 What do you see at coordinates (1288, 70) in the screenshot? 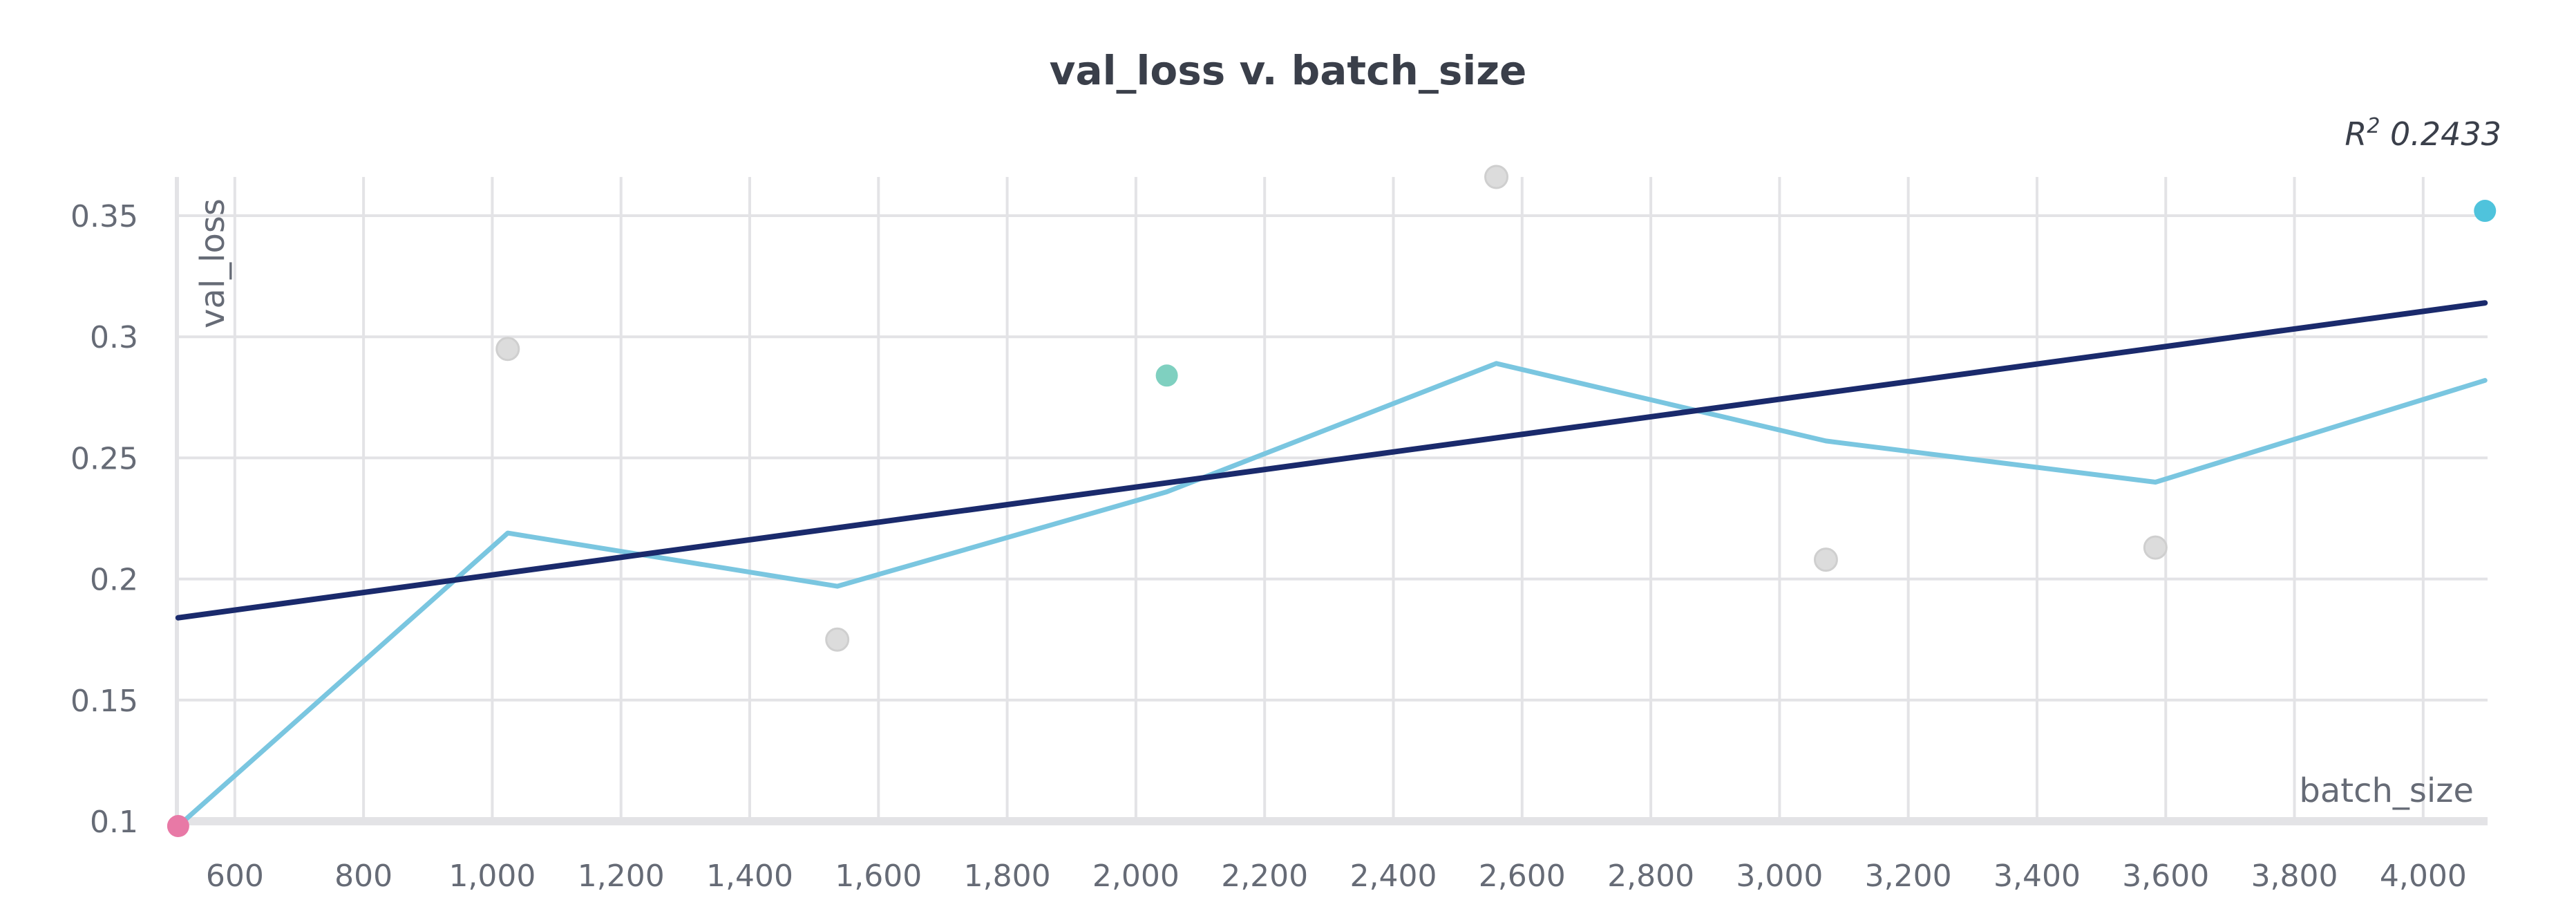
I see `chart-title: val_loss v. batch_size` at bounding box center [1288, 70].